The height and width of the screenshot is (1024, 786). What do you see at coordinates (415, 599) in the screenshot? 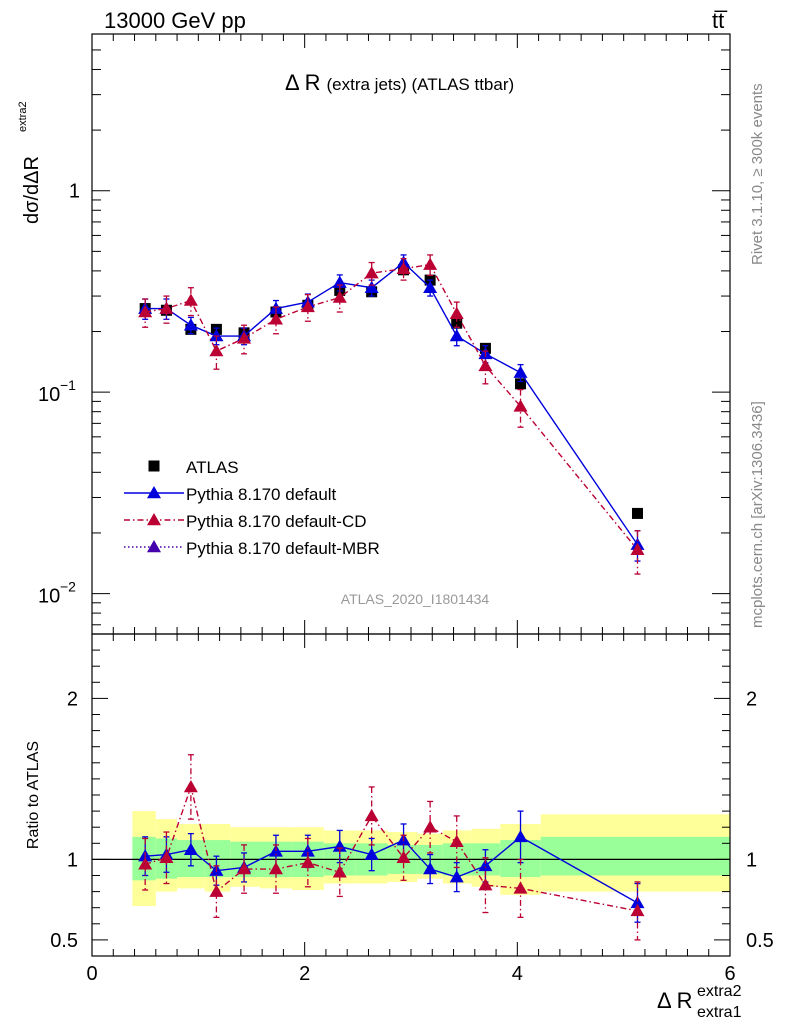
I see `analysis-tag: ATLAS_2020_I1801434` at bounding box center [415, 599].